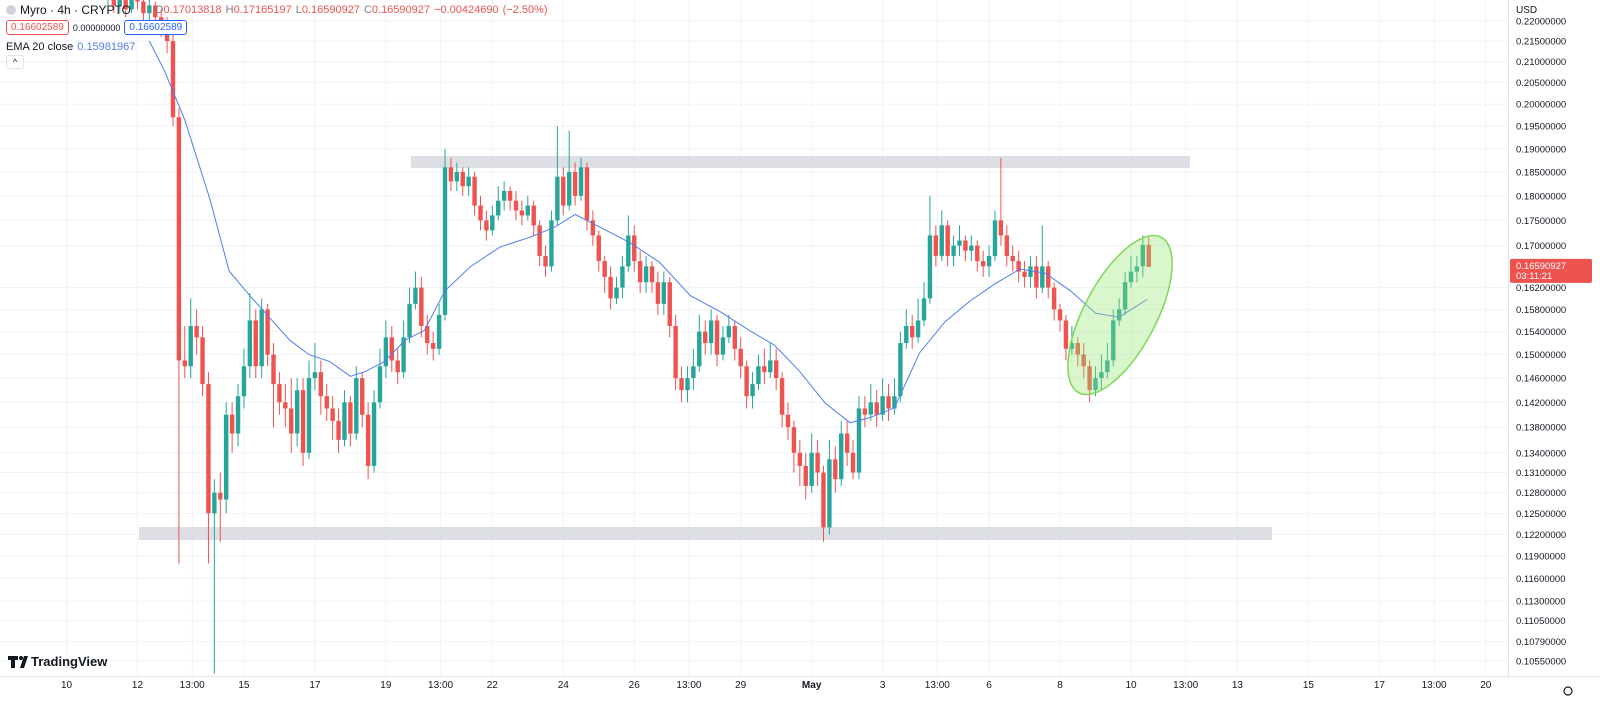  What do you see at coordinates (1541, 535) in the screenshot?
I see `y-tick-label: 0.12200000` at bounding box center [1541, 535].